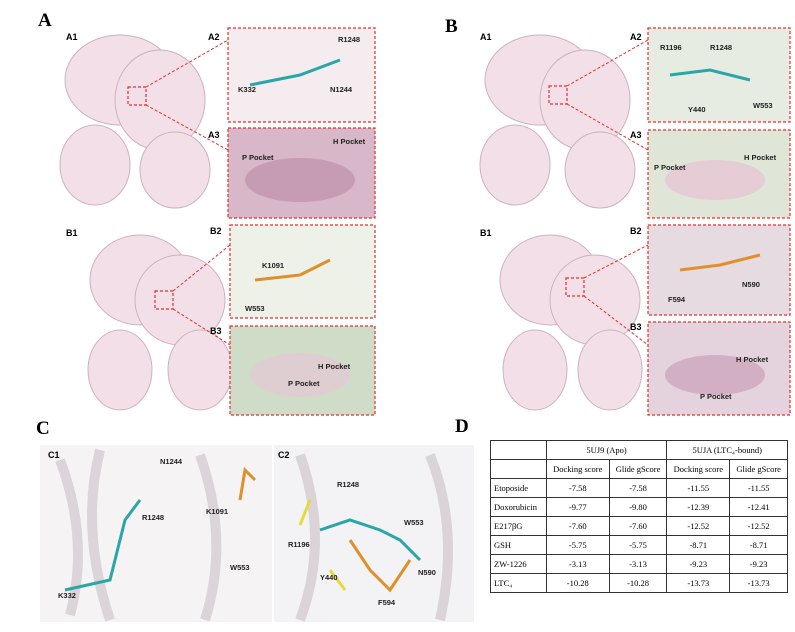 The image size is (795, 632). I want to click on table-row: Etoposide -7.58 -7.58 -11.55 -11.55, so click(639, 488).